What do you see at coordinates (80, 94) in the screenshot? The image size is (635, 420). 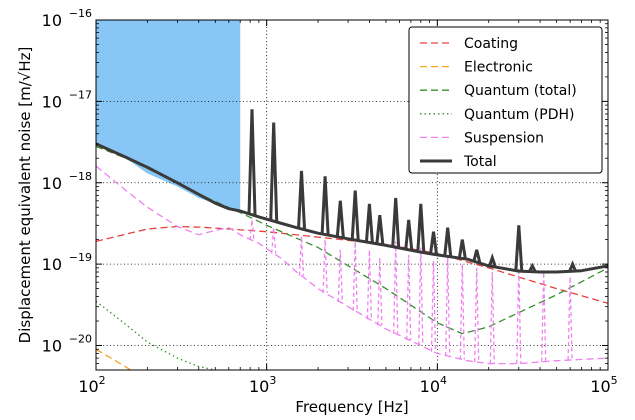 I see `y-tick-exponent: −17` at bounding box center [80, 94].